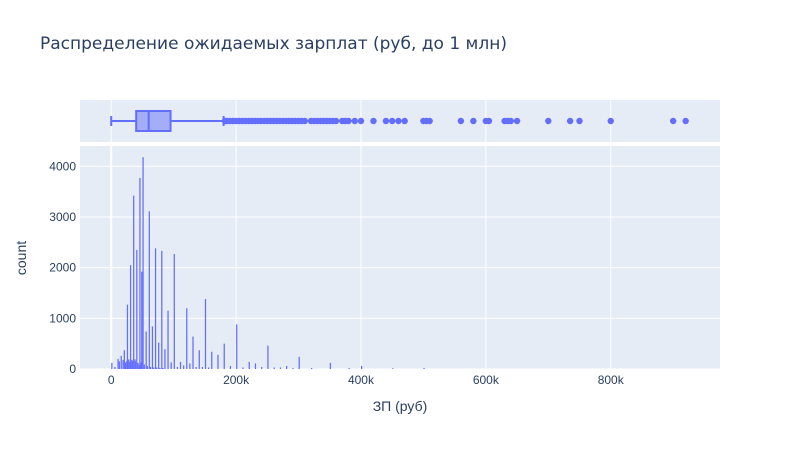  What do you see at coordinates (72, 369) in the screenshot?
I see `y-tick-label: 0` at bounding box center [72, 369].